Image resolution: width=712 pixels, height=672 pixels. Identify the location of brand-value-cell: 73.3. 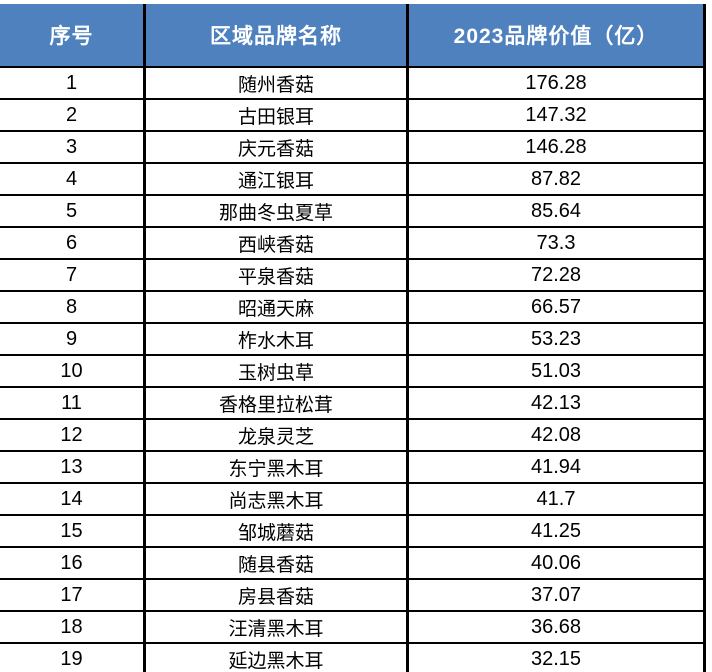
(557, 243).